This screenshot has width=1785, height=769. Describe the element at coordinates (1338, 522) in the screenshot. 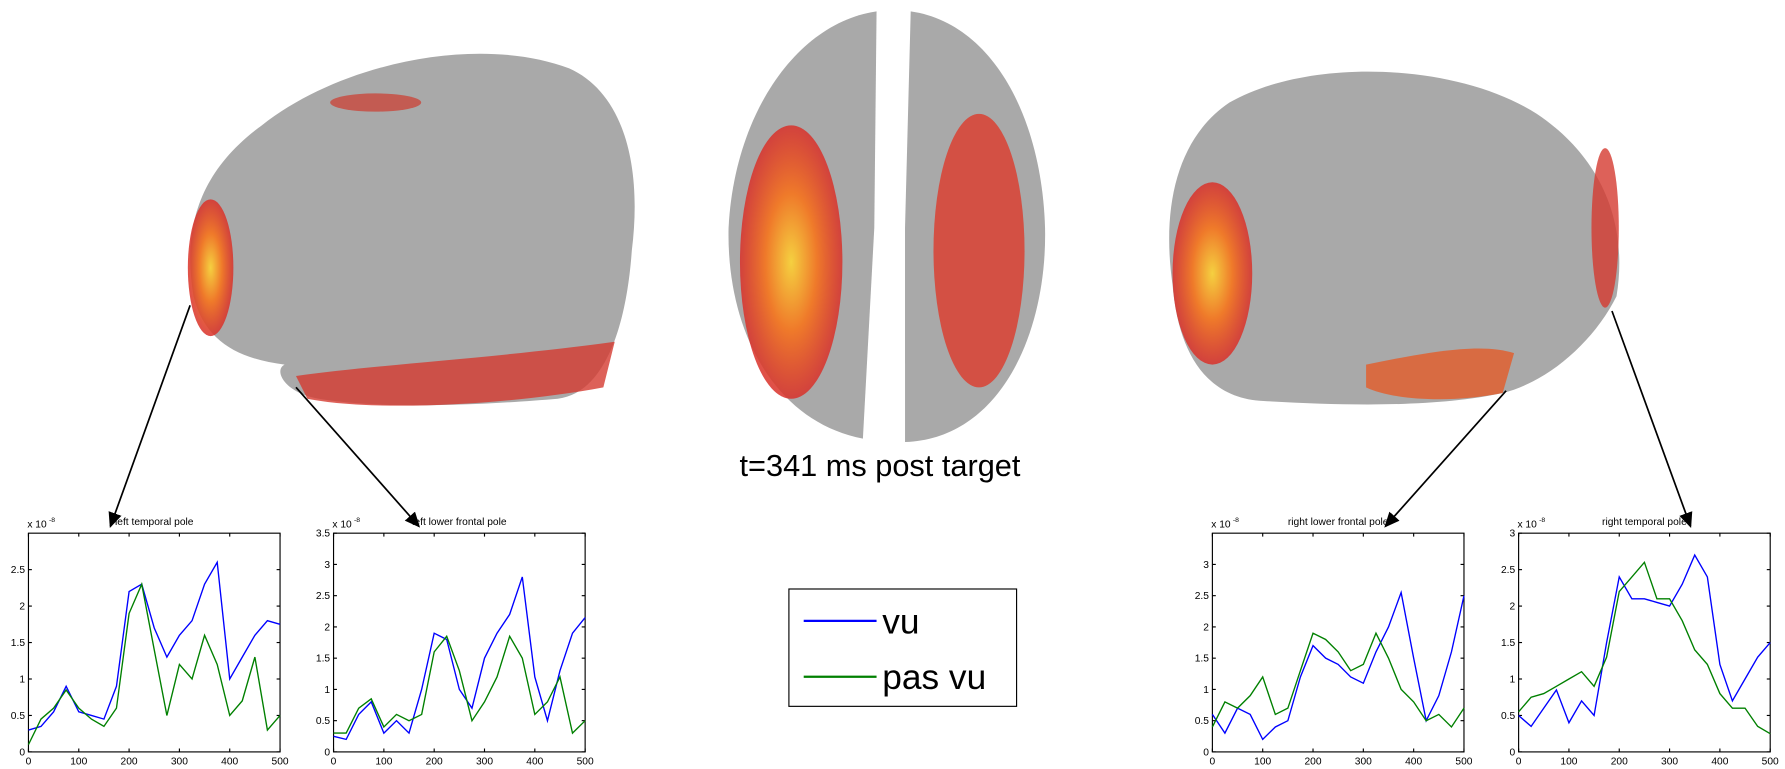

I see `chart-title: right lower frontal pole` at that location.